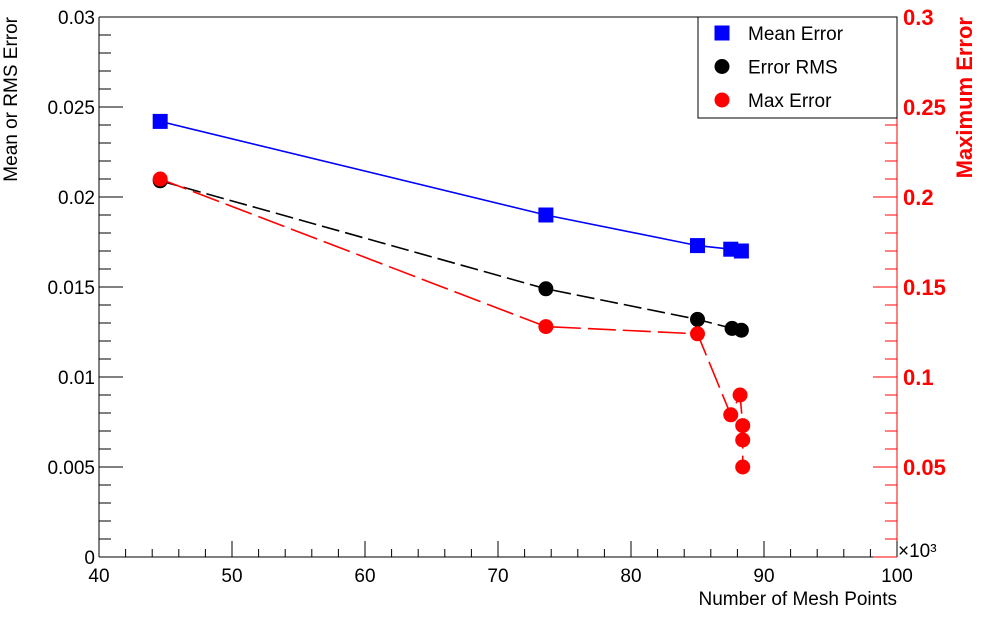  I want to click on y-right-tick-label: 0.3, so click(918, 17).